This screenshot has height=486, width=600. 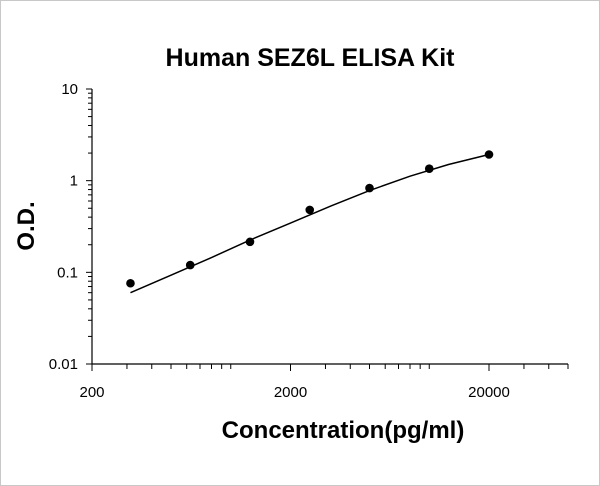 I want to click on x-axis-label: Concentration(pg/ml), so click(x=343, y=430).